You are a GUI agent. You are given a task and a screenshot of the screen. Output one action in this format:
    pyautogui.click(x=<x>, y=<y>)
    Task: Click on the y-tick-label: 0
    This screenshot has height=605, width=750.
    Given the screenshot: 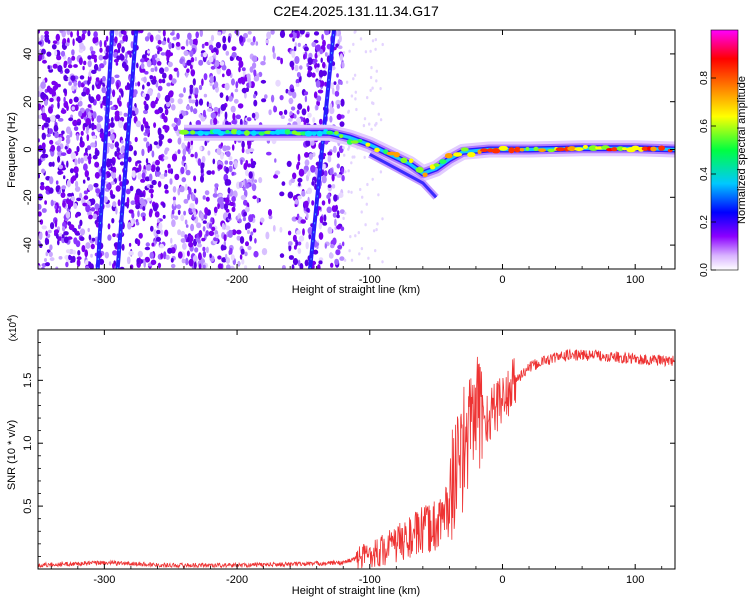 What is the action you would take?
    pyautogui.click(x=28, y=149)
    